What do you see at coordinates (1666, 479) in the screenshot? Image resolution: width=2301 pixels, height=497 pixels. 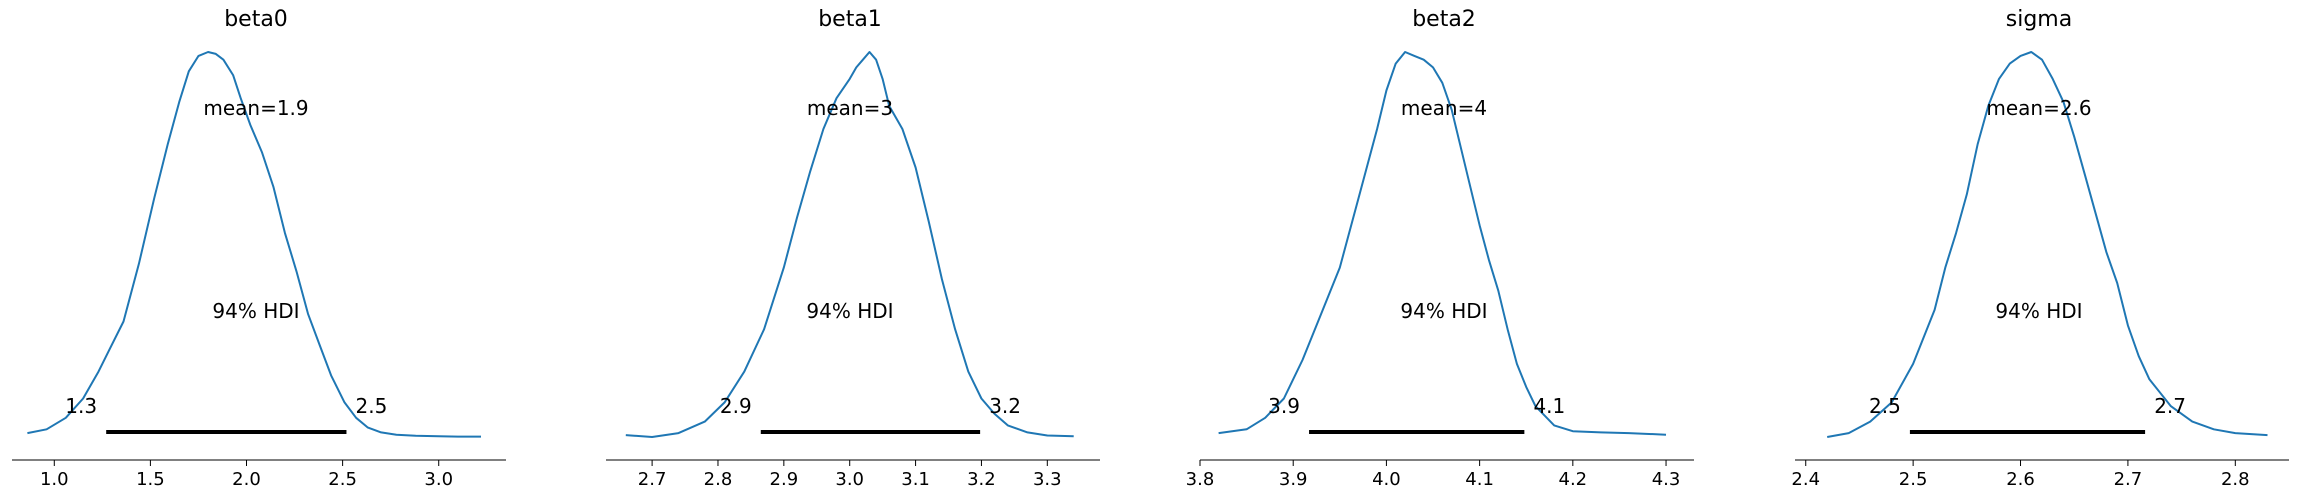 I see `x-tick-label: 4.3` at bounding box center [1666, 479].